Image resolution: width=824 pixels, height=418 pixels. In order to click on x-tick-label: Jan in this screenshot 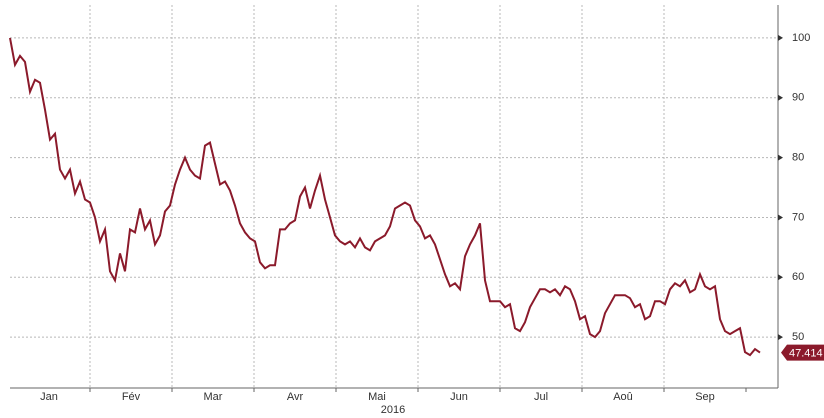, I will do `click(49, 397)`.